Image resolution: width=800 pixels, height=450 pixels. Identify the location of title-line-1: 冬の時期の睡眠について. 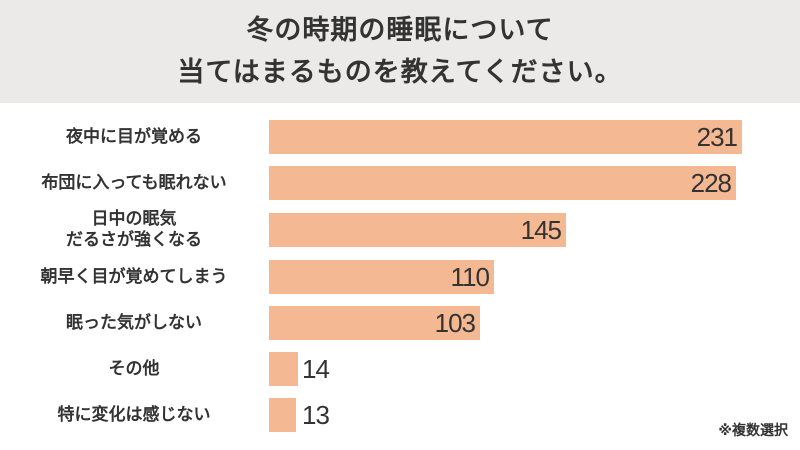
(400, 30).